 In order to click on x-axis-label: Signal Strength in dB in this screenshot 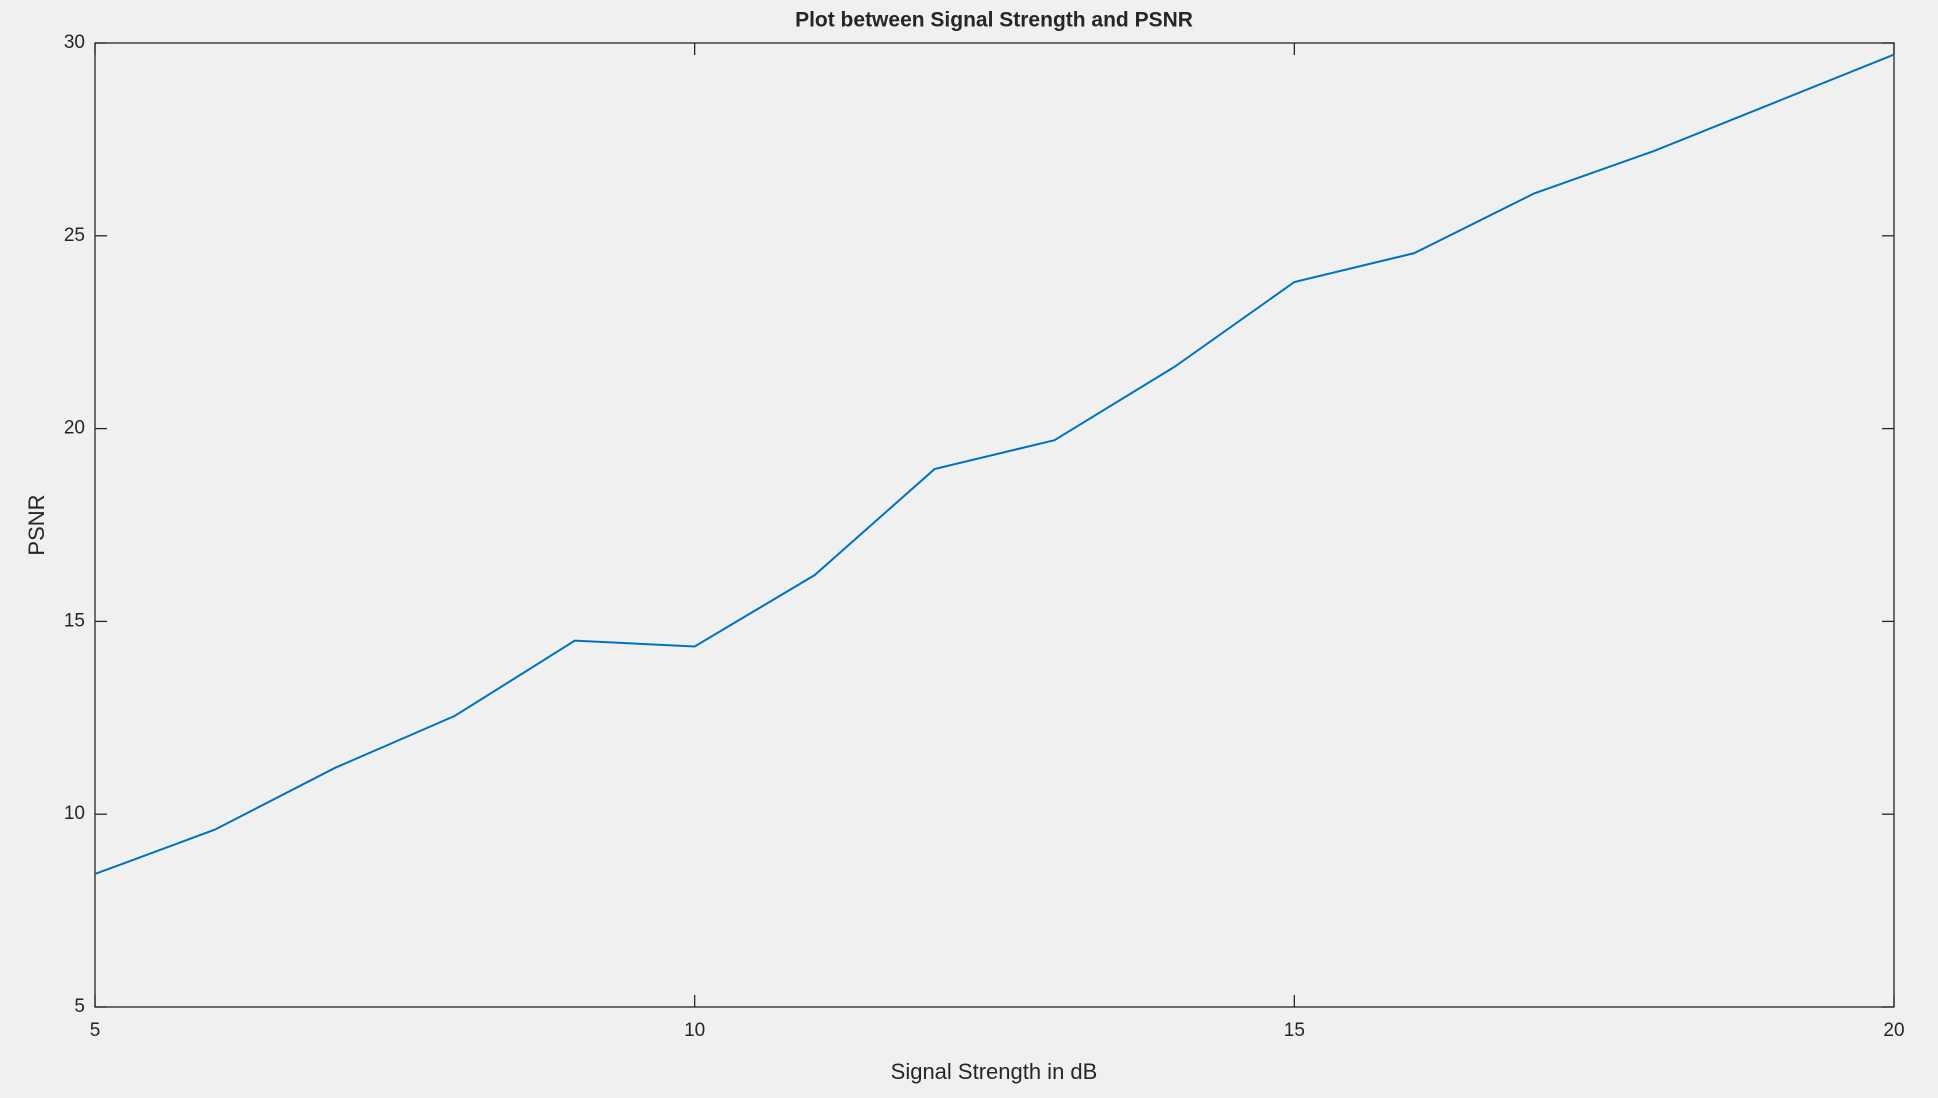, I will do `click(994, 1071)`.